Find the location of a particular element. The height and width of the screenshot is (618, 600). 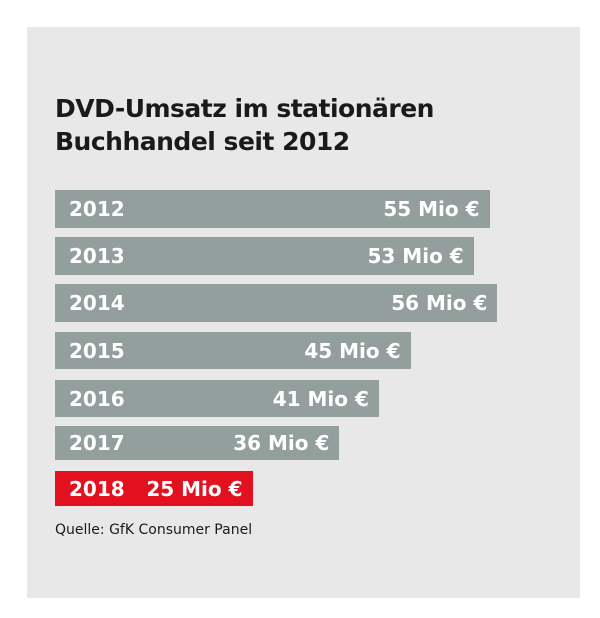

category-label: 2014 is located at coordinates (97, 303).